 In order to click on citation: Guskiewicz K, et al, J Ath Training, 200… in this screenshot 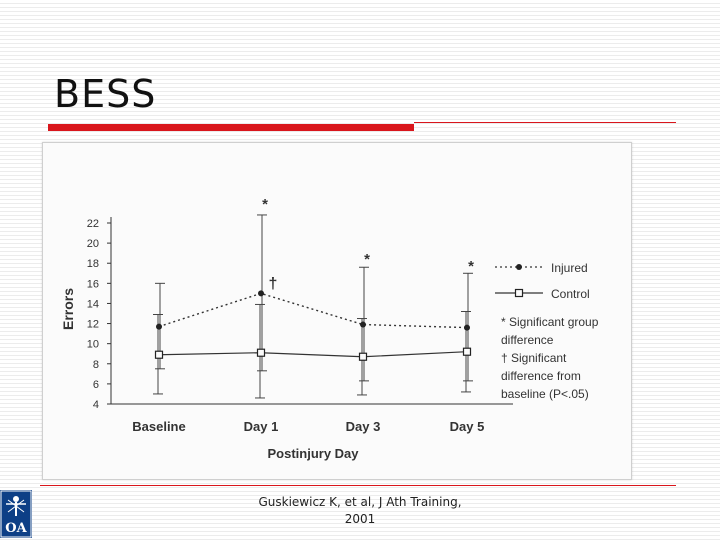, I will do `click(360, 511)`.